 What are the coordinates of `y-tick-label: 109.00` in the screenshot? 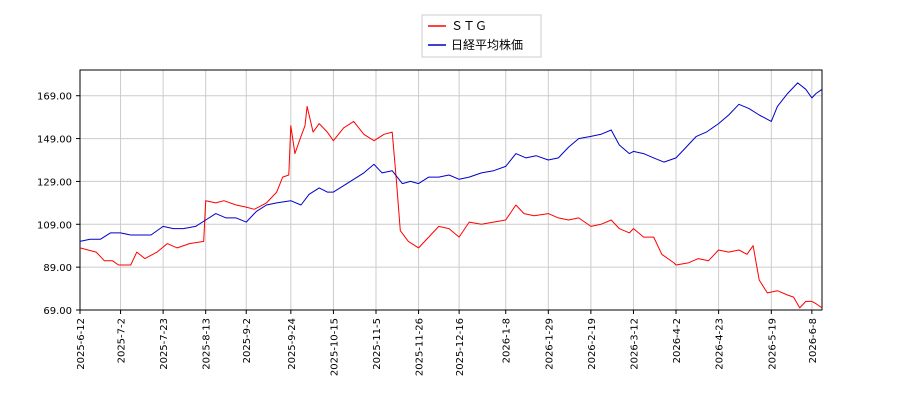 It's located at (54, 225).